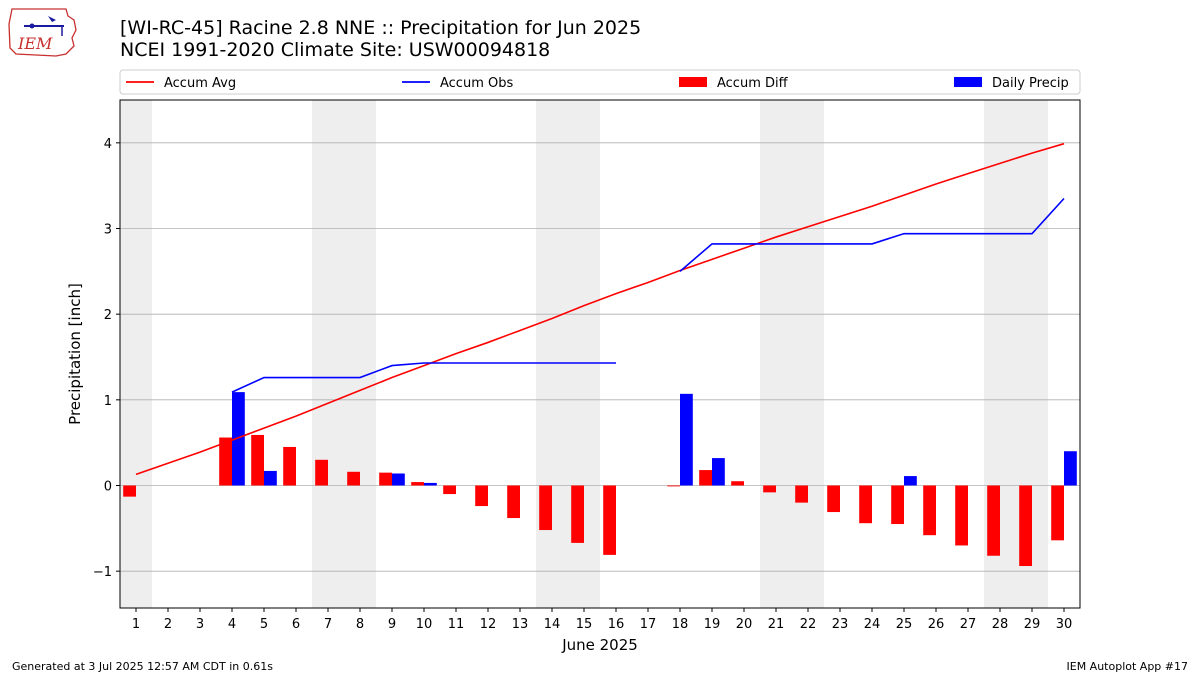 The height and width of the screenshot is (675, 1200). I want to click on x-tick-label: 27, so click(968, 624).